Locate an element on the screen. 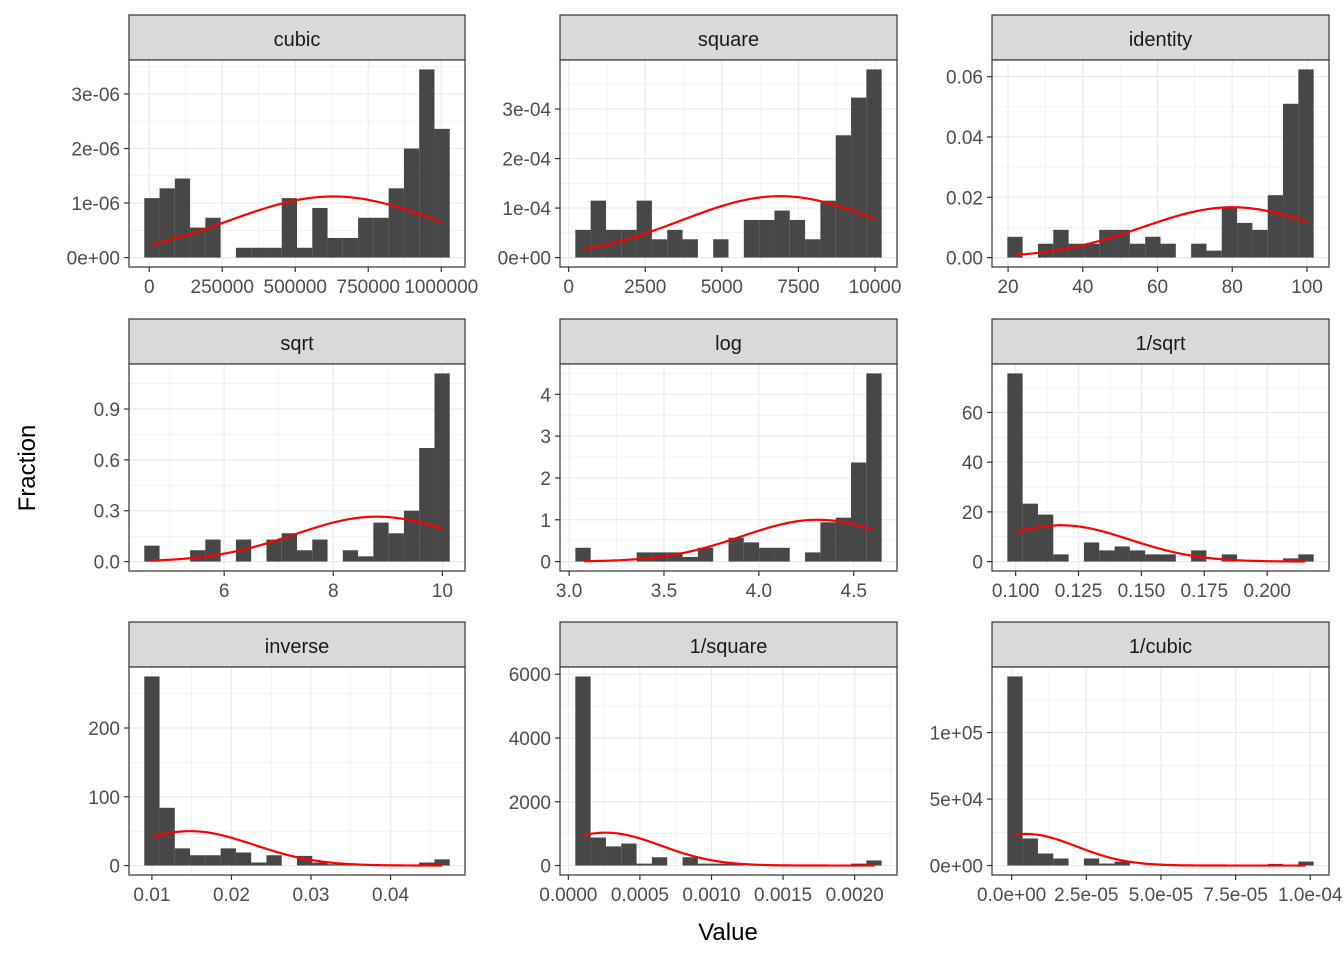 This screenshot has height=960, width=1344. y-tick-label: 5e+04 is located at coordinates (957, 800).